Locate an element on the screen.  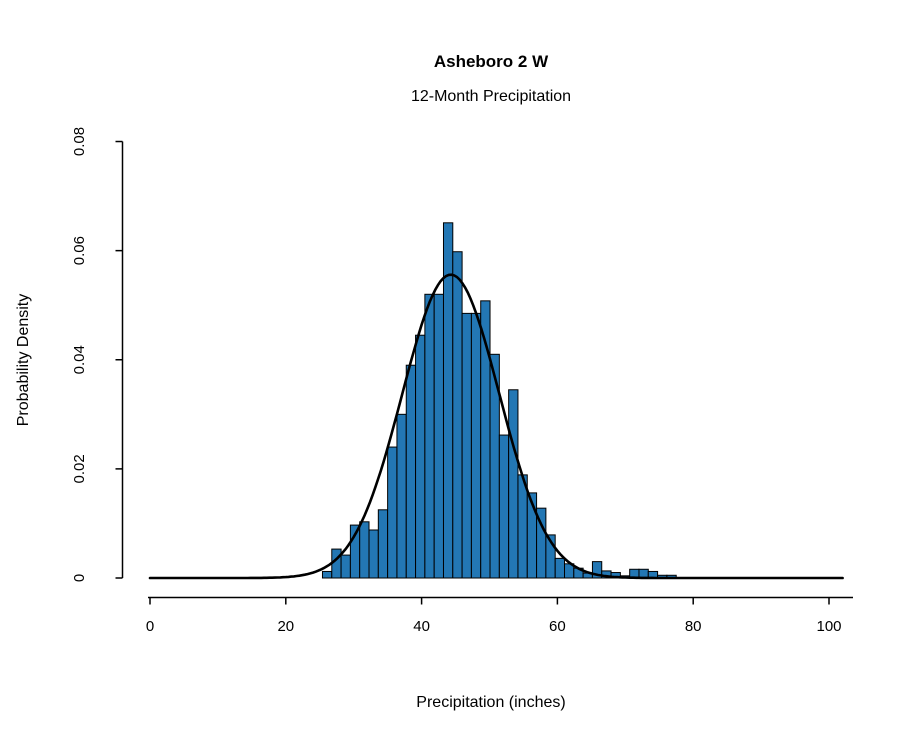
y-axis-tick-label: 0.08 is located at coordinates (79, 141).